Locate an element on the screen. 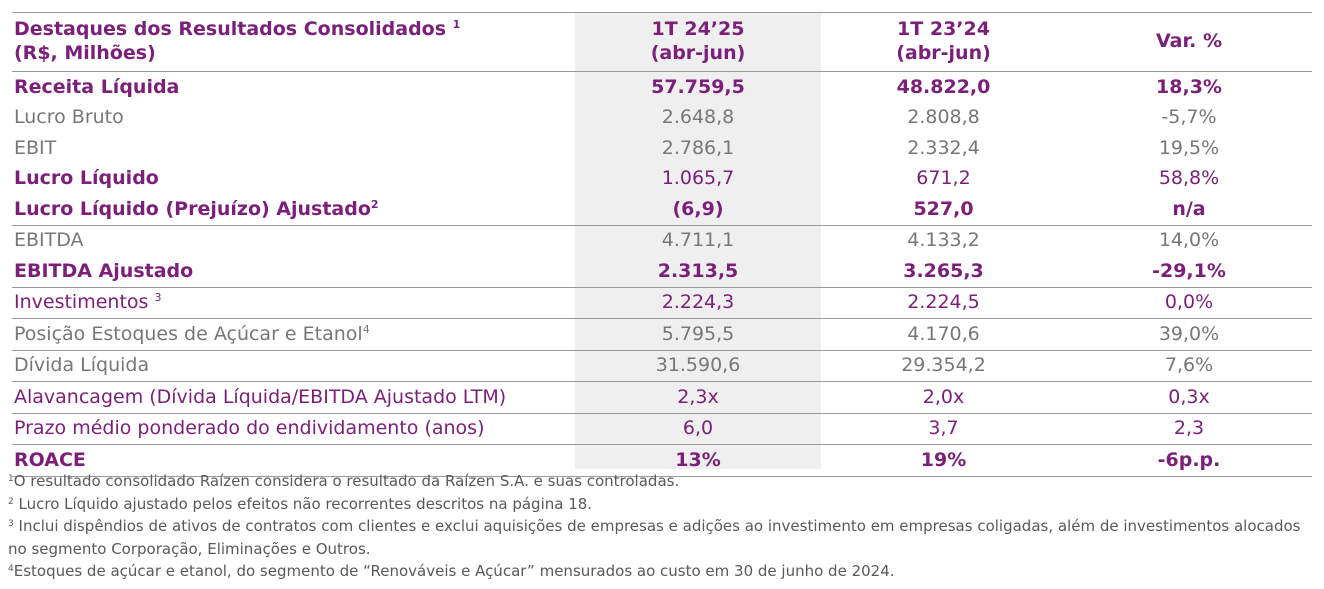  row-variation: 14,0% is located at coordinates (1189, 240).